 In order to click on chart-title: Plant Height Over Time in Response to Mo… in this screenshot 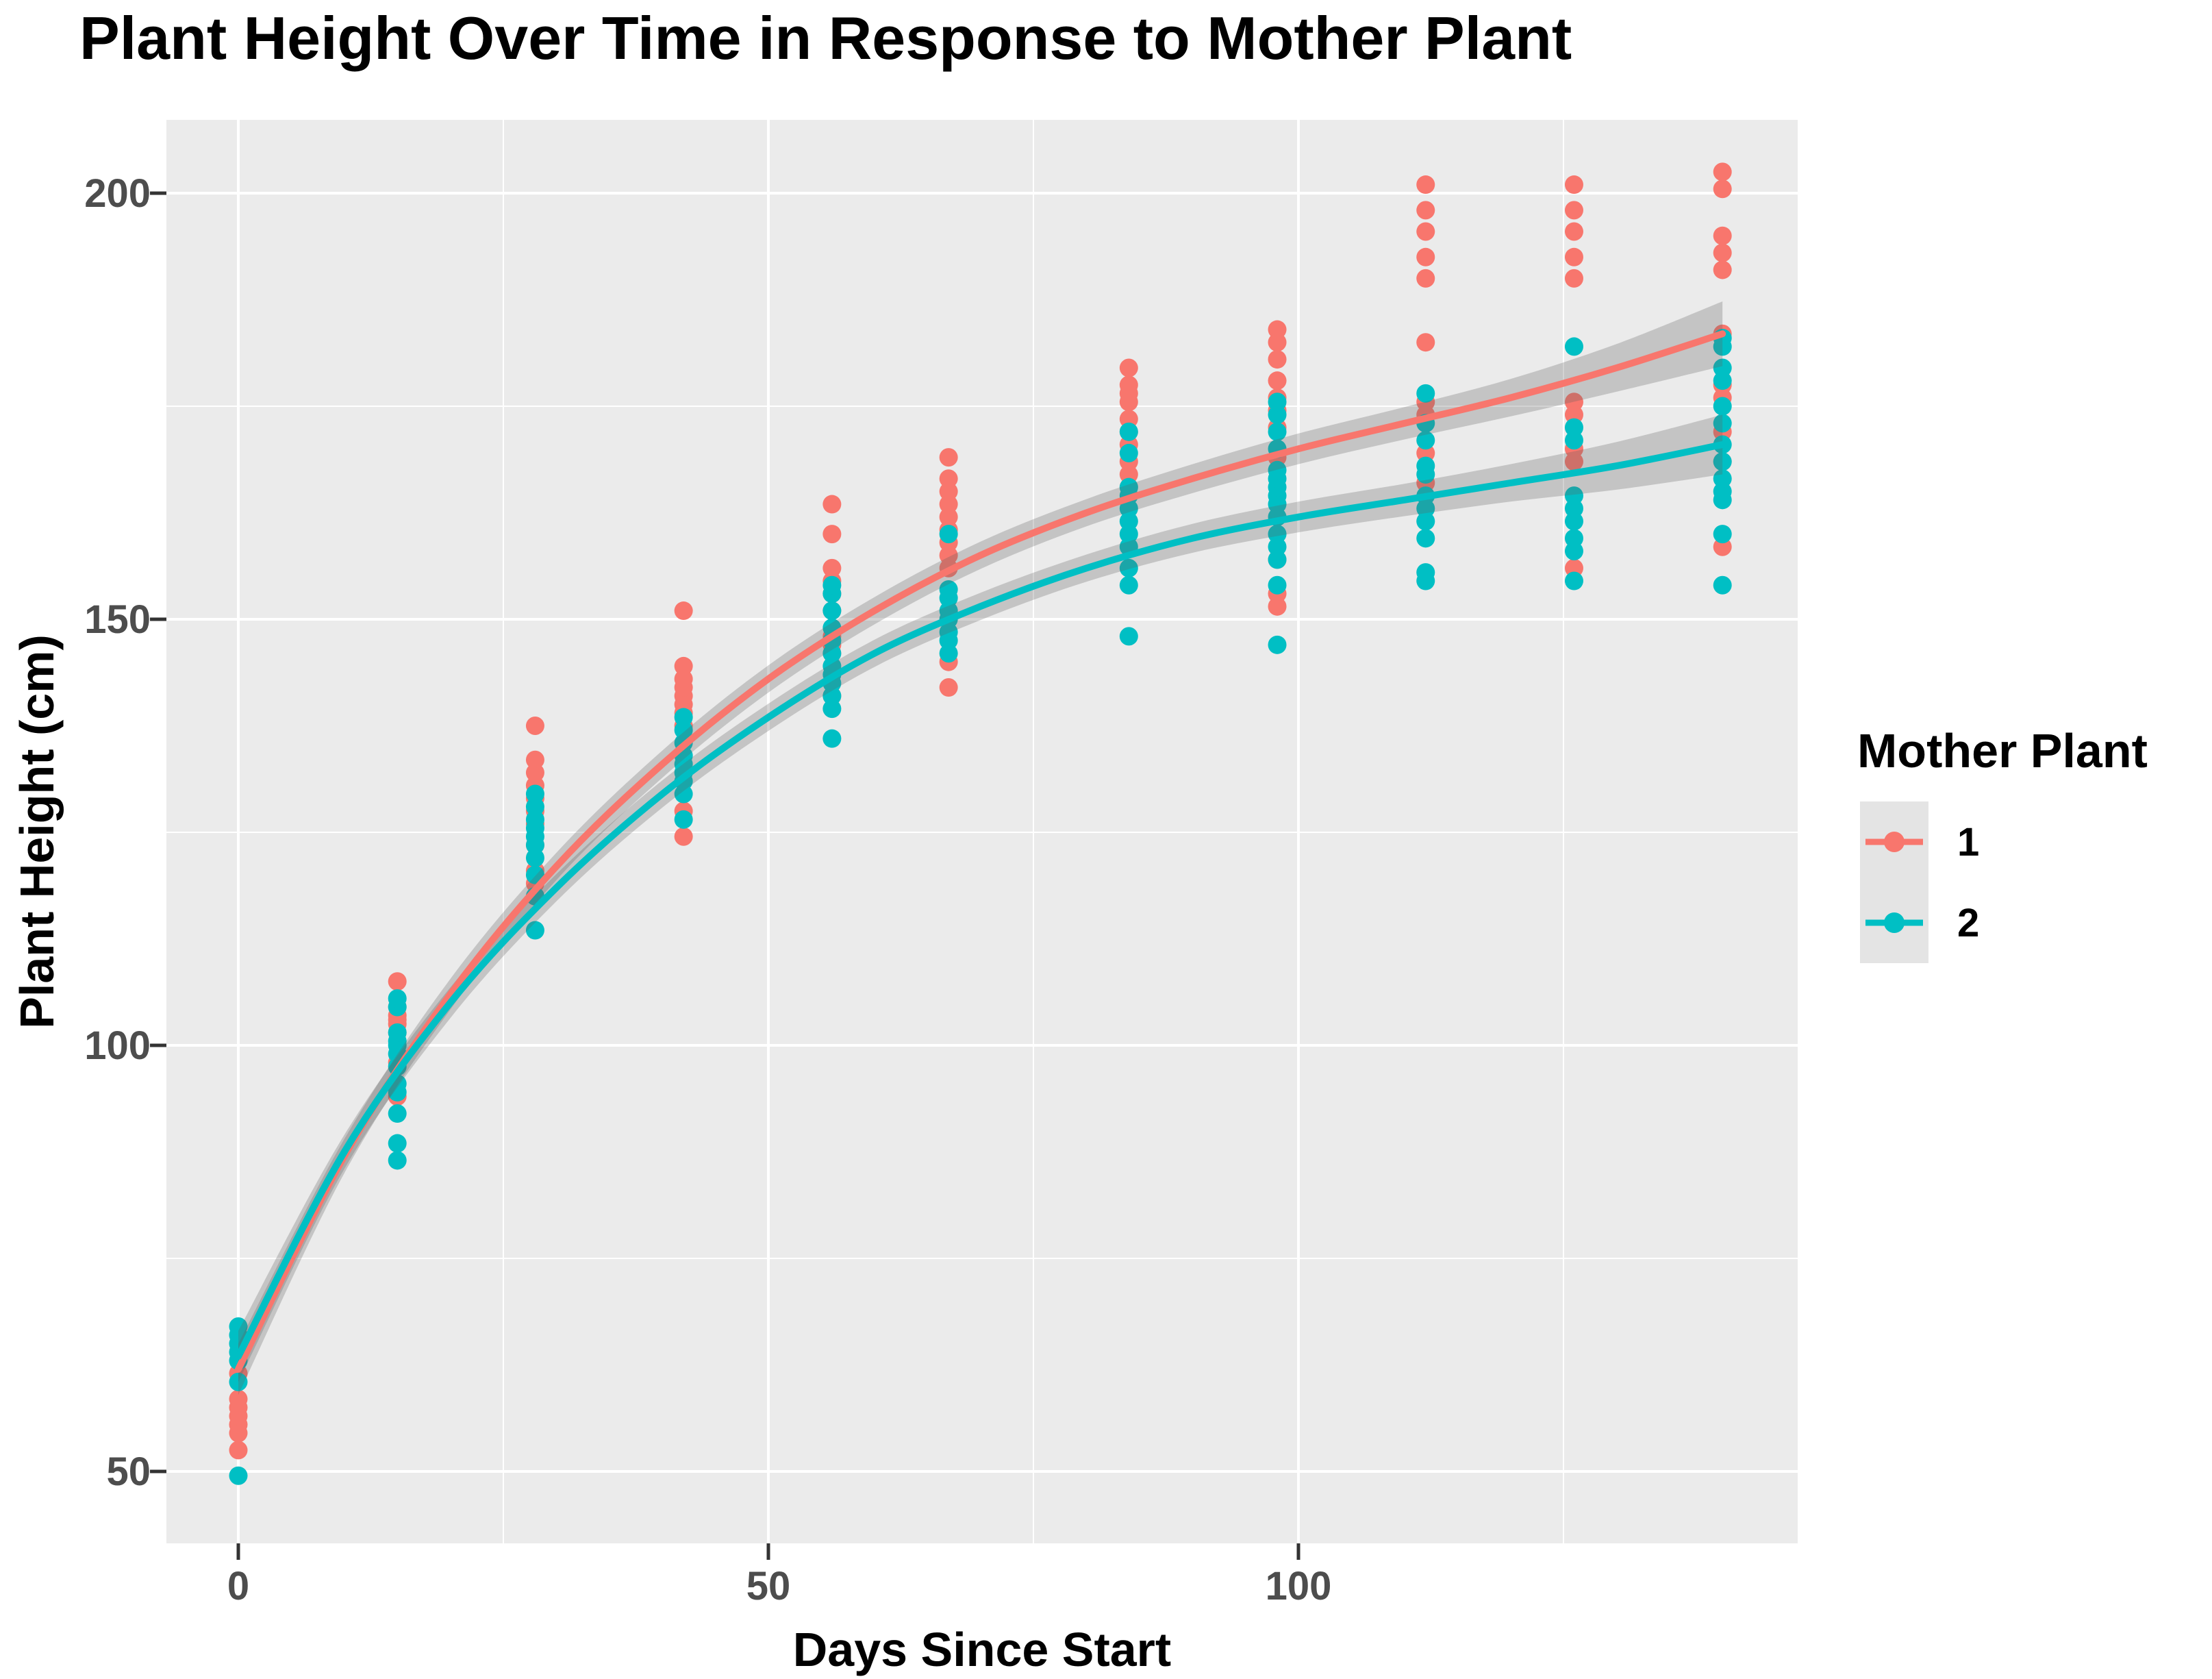, I will do `click(825, 38)`.